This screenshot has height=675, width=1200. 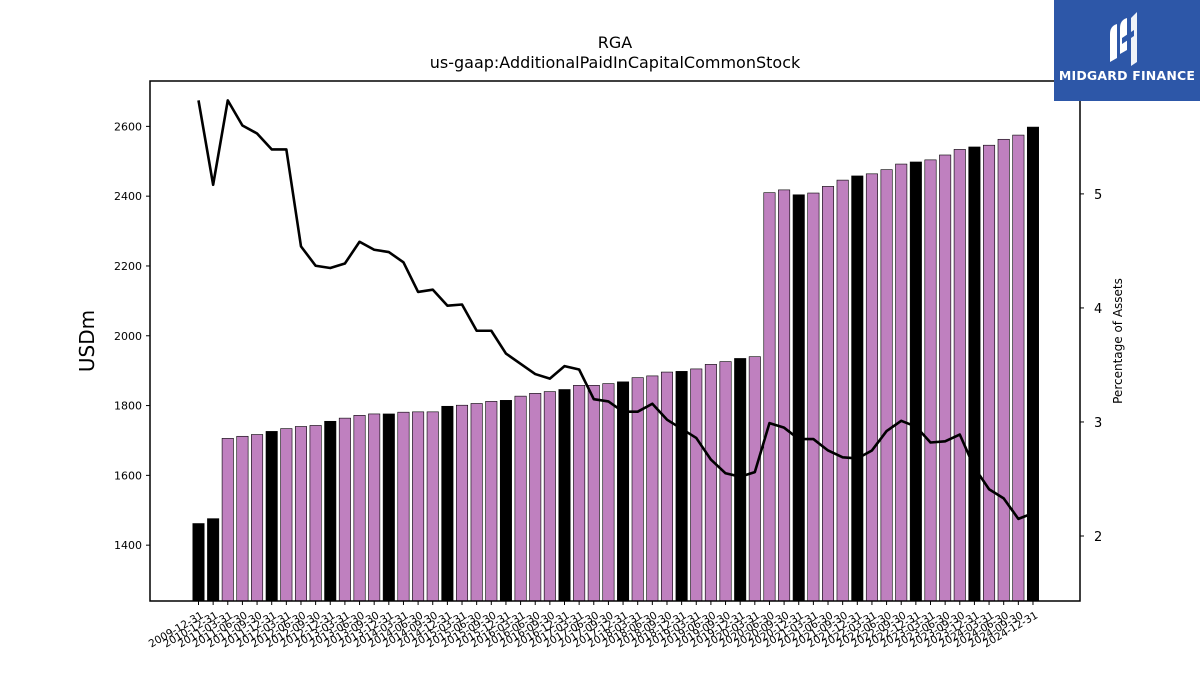 I want to click on y2-tick-label: 3, so click(x=1098, y=423).